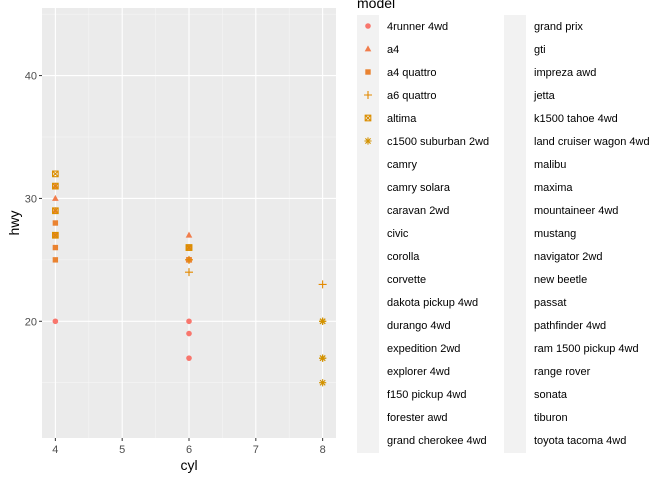 The width and height of the screenshot is (672, 485). What do you see at coordinates (412, 73) in the screenshot?
I see `legend-label: a4 quattro` at bounding box center [412, 73].